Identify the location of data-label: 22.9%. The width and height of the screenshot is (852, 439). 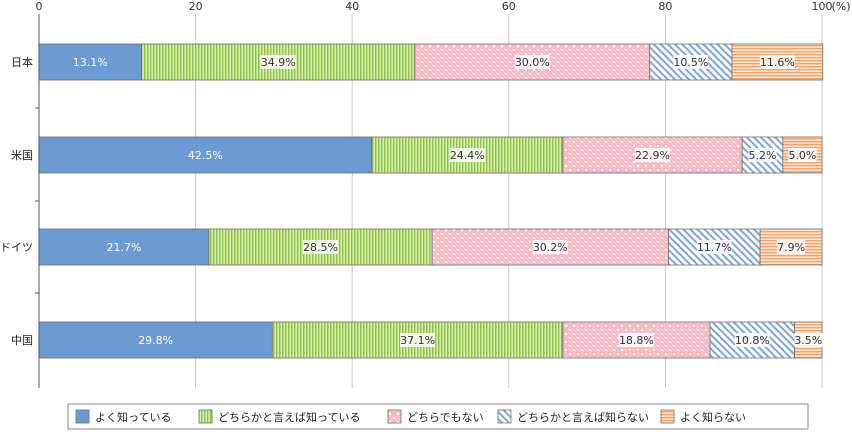
(652, 155).